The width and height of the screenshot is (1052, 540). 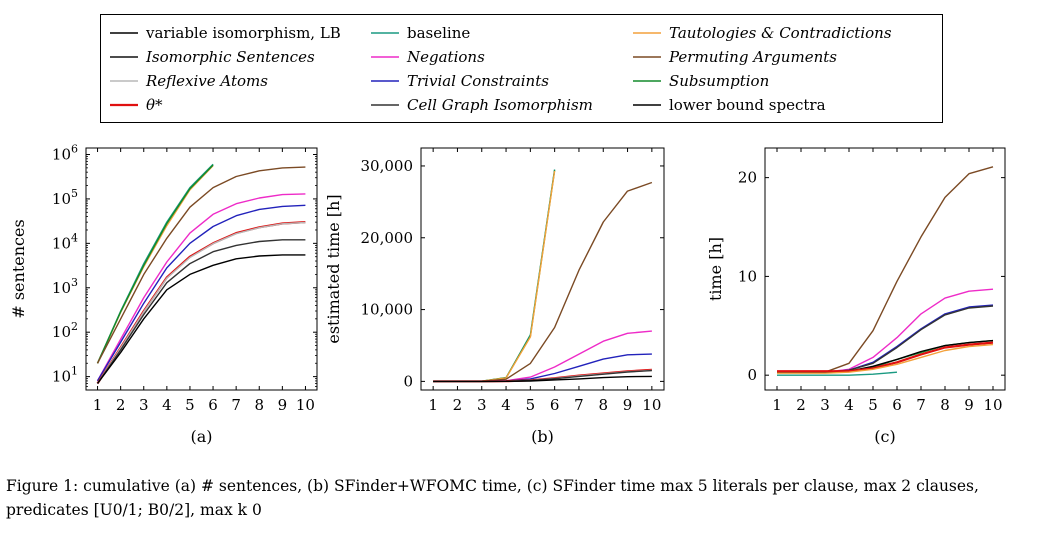 I want to click on y-tick-label: 10, so click(x=747, y=276).